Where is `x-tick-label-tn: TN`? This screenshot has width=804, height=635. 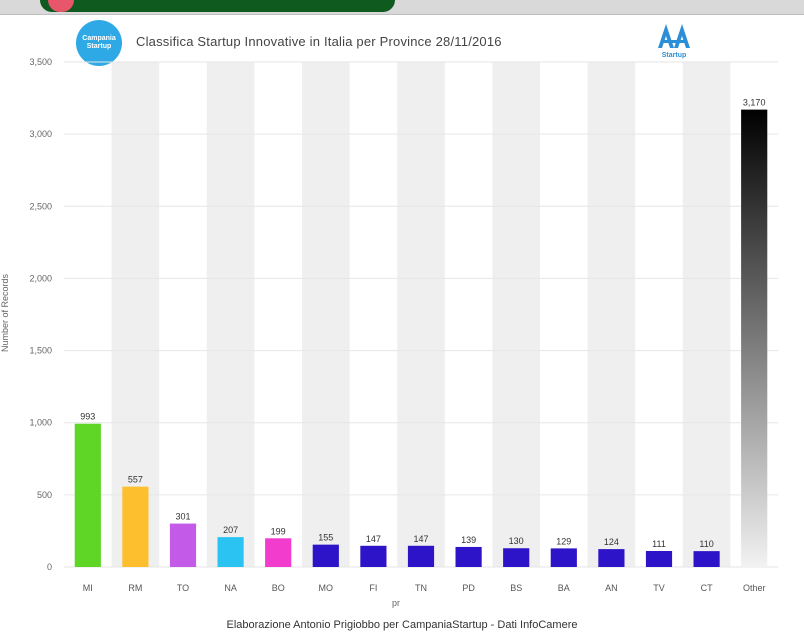
x-tick-label-tn: TN is located at coordinates (421, 588).